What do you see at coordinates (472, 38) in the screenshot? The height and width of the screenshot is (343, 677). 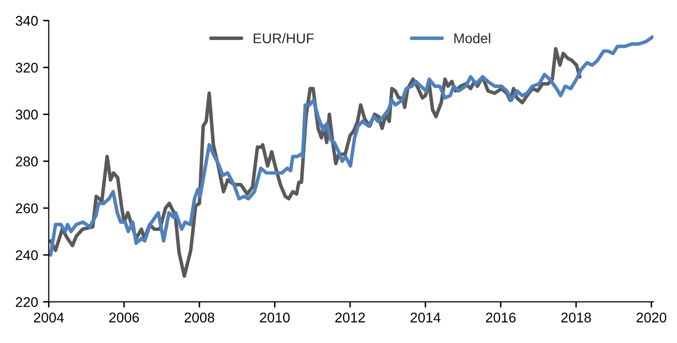 I see `legend-label: Model` at bounding box center [472, 38].